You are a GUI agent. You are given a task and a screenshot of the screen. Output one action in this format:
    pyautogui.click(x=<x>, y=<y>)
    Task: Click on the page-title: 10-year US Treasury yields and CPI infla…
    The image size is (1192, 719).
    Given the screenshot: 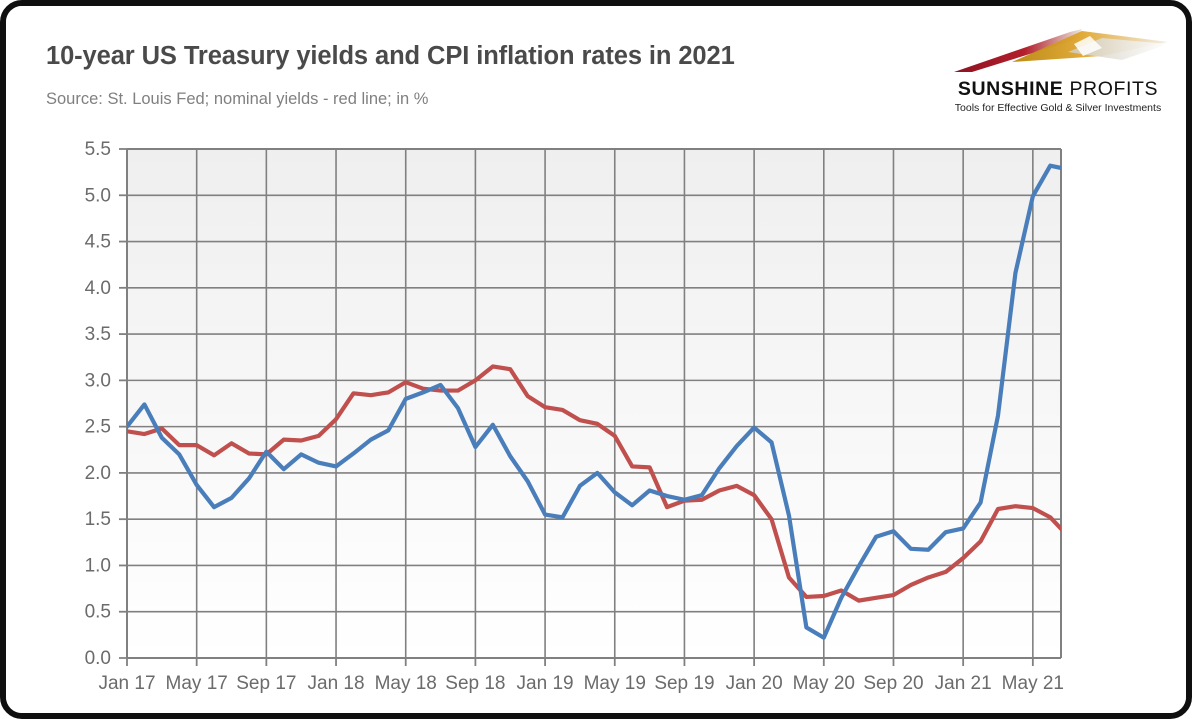 What is the action you would take?
    pyautogui.click(x=390, y=56)
    